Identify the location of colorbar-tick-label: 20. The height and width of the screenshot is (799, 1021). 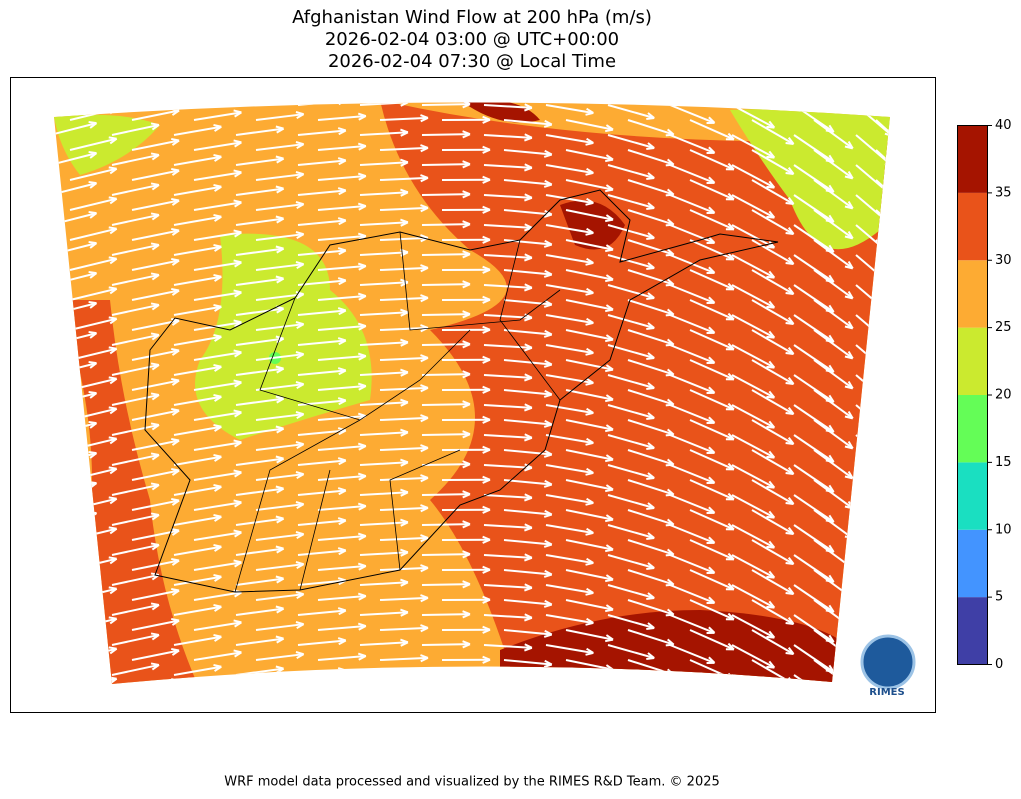
(1003, 395).